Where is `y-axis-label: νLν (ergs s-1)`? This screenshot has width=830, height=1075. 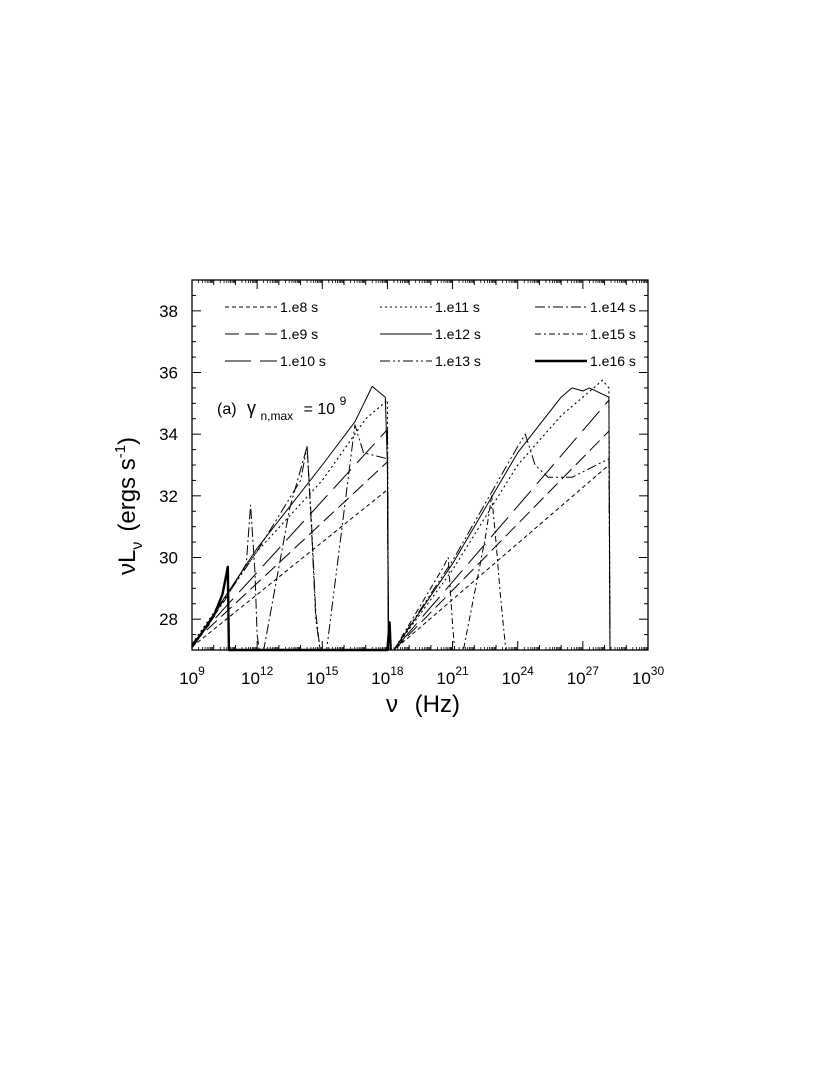 y-axis-label: νLν (ergs s-1) is located at coordinates (129, 506).